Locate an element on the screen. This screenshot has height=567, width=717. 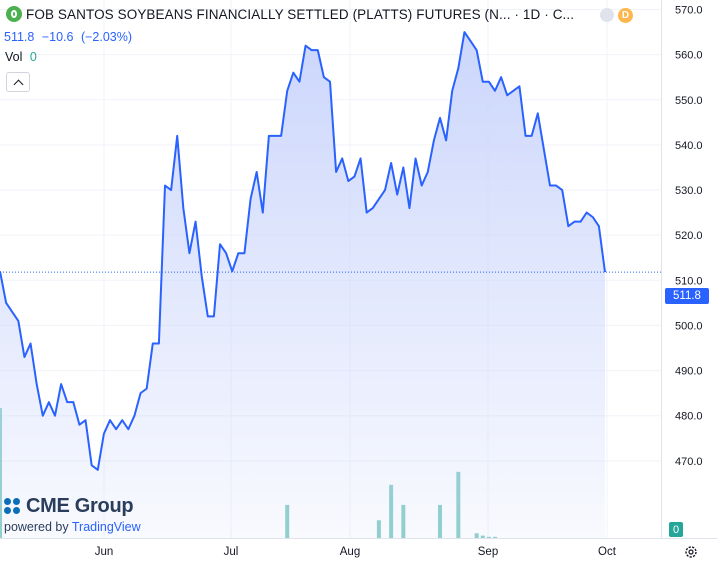
branding: CME Group powered by TradingView is located at coordinates (72, 514).